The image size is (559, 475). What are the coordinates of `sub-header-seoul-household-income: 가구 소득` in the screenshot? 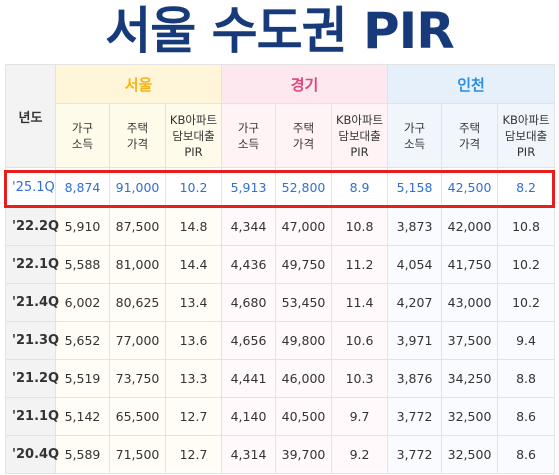 It's located at (82, 135).